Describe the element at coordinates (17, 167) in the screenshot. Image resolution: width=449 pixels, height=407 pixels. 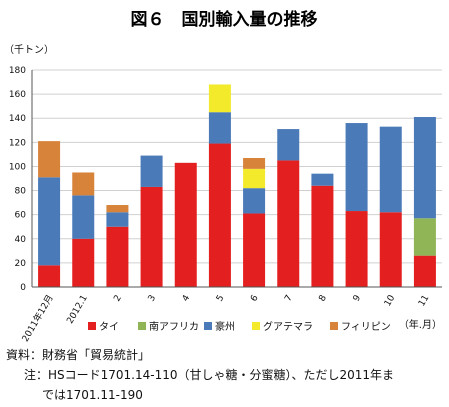
I see `y-tick-label: 100` at that location.